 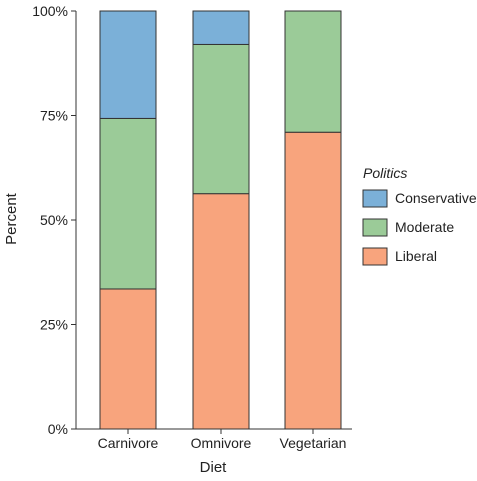 I want to click on legend-label-conservative: Conservative, so click(x=436, y=198).